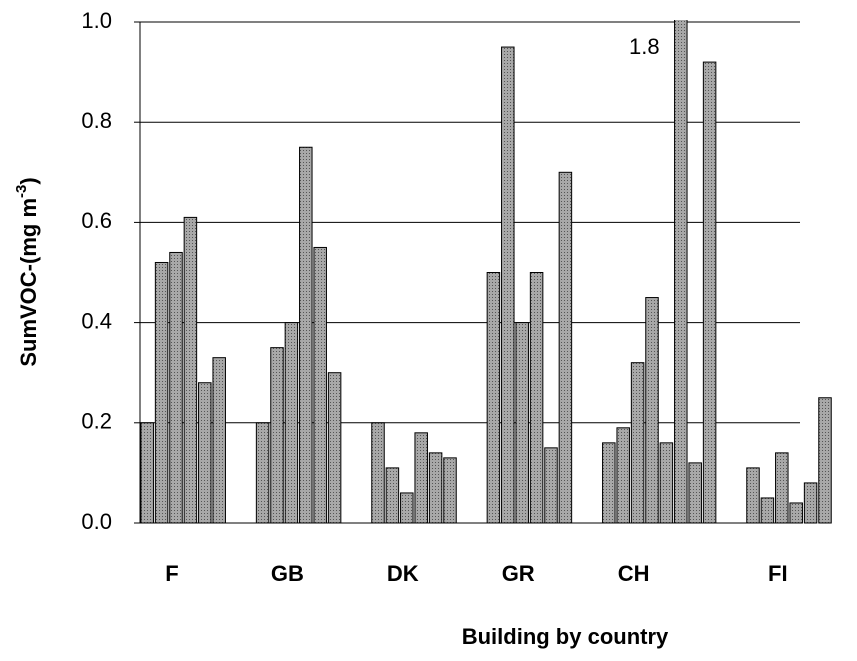 The height and width of the screenshot is (661, 857). What do you see at coordinates (21, 191) in the screenshot?
I see `y-axis-title-sup: -3` at bounding box center [21, 191].